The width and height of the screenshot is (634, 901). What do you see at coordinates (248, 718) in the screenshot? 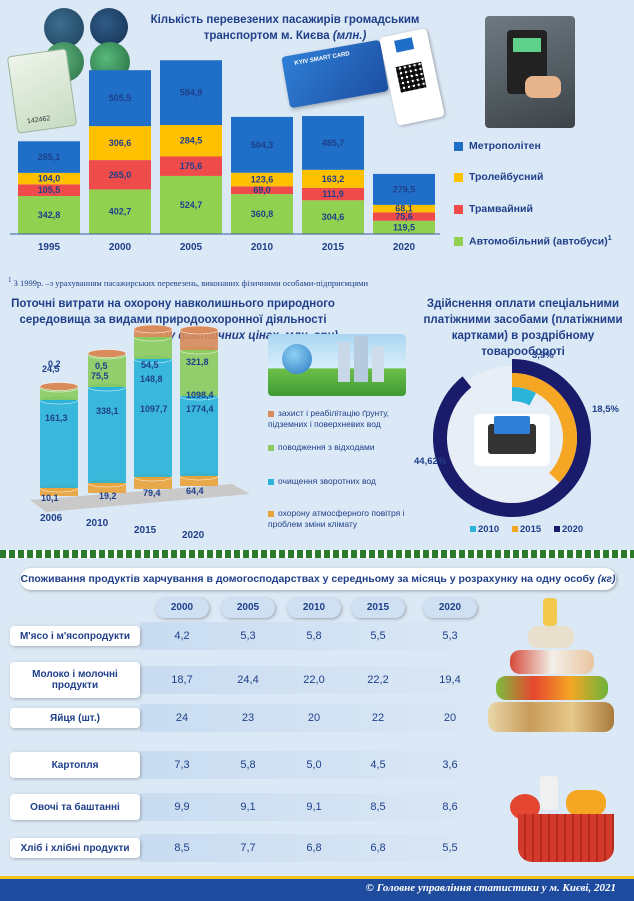
I see `table-cell: 23` at bounding box center [248, 718].